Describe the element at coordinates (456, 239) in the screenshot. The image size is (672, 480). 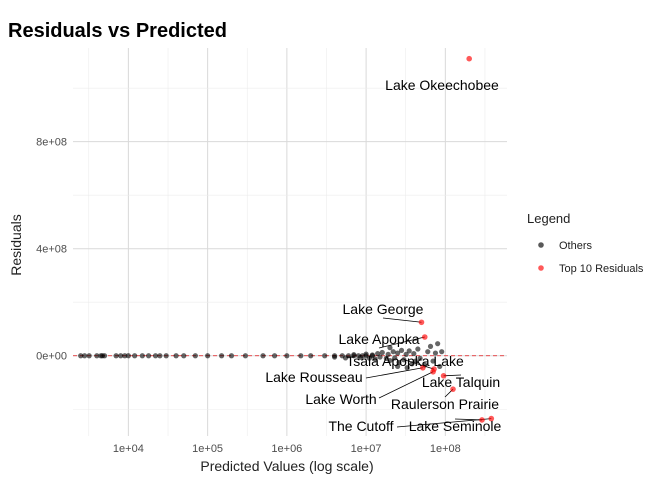
I see `top-residual-points` at that location.